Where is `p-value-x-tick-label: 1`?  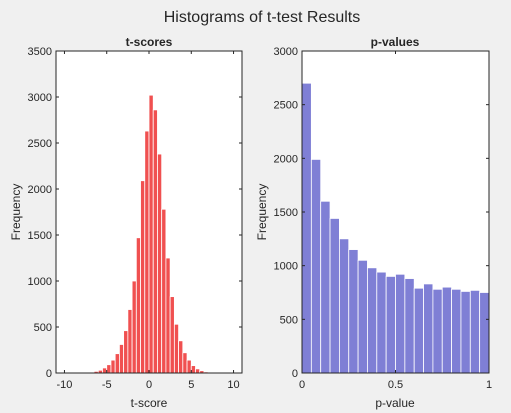
p-value-x-tick-label: 1 is located at coordinates (489, 385).